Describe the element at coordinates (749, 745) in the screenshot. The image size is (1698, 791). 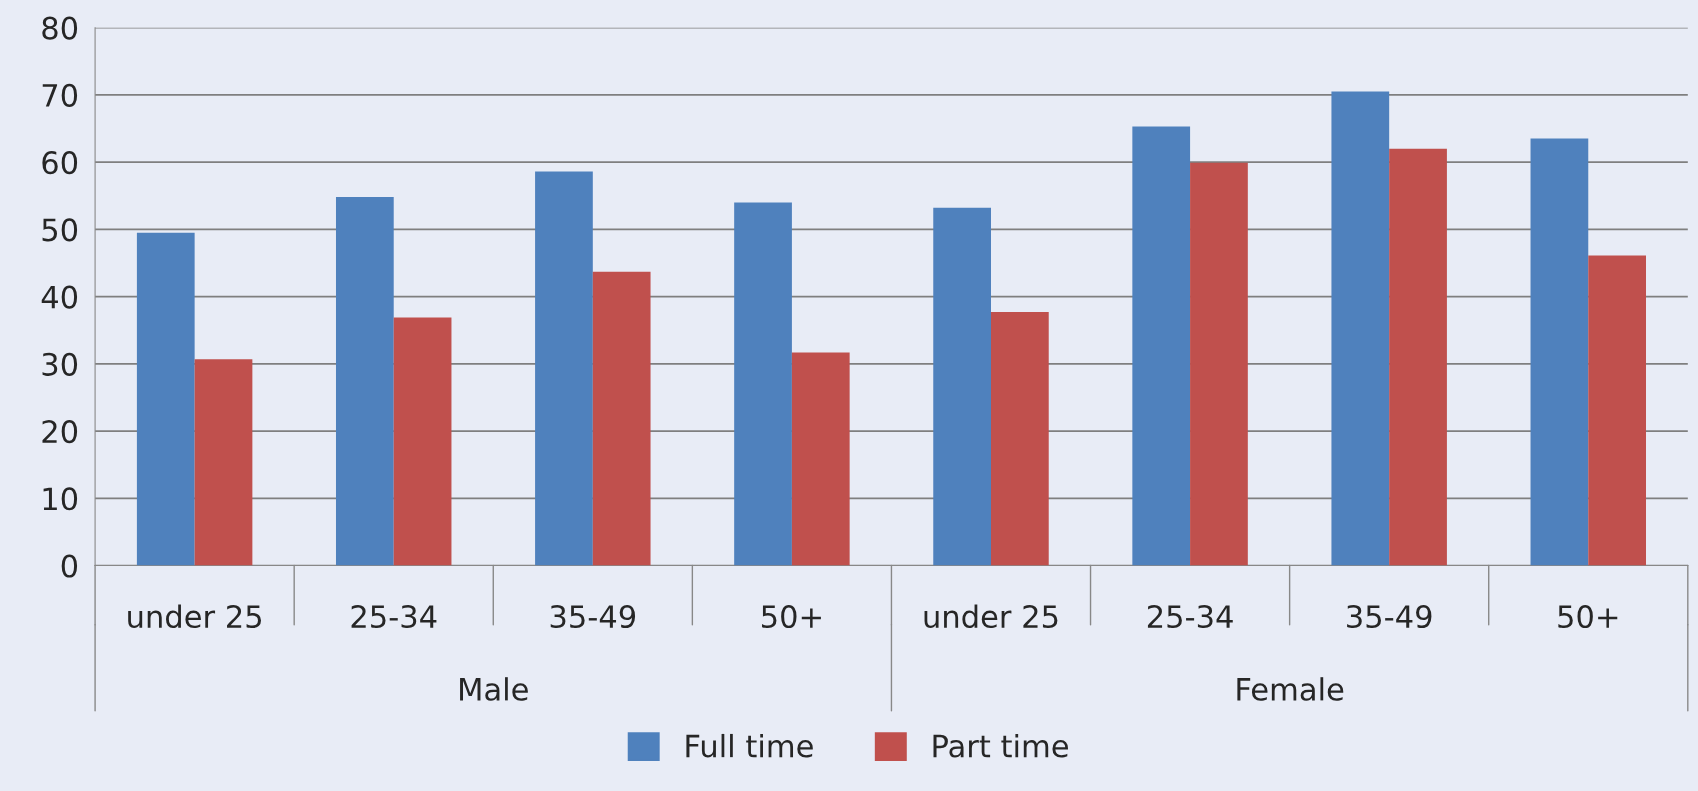
I see `legend-label: Full time` at that location.